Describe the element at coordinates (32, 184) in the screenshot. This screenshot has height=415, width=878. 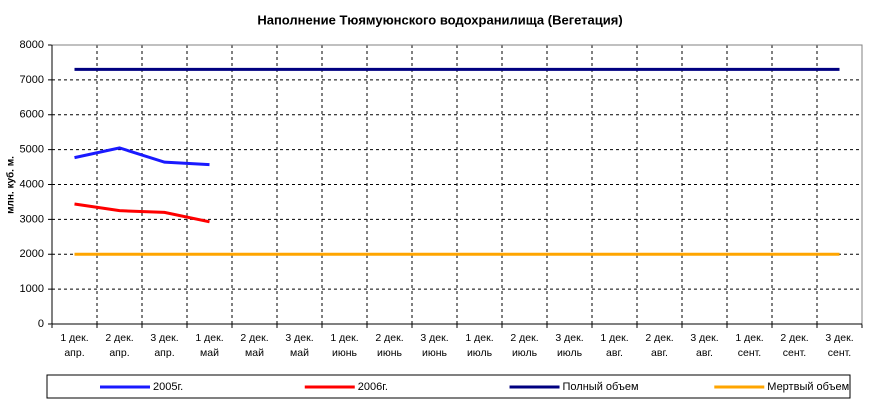
I see `y-tick-label: 4000` at that location.